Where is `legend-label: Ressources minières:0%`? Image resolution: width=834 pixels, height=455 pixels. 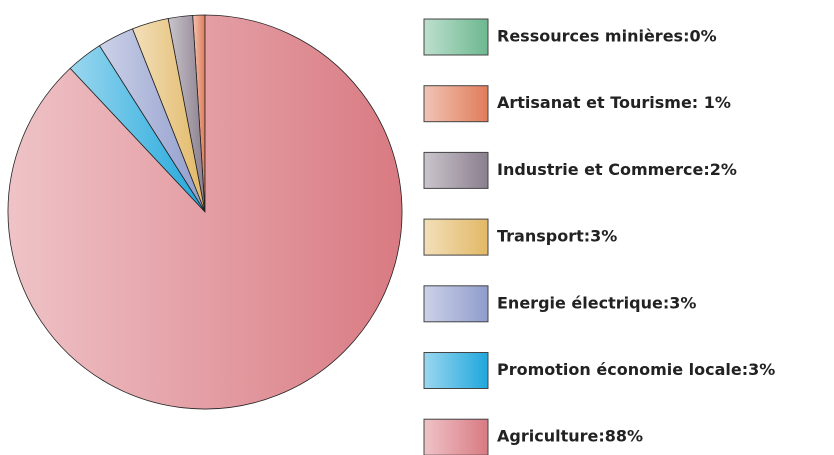
legend-label: Ressources minières:0% is located at coordinates (607, 36).